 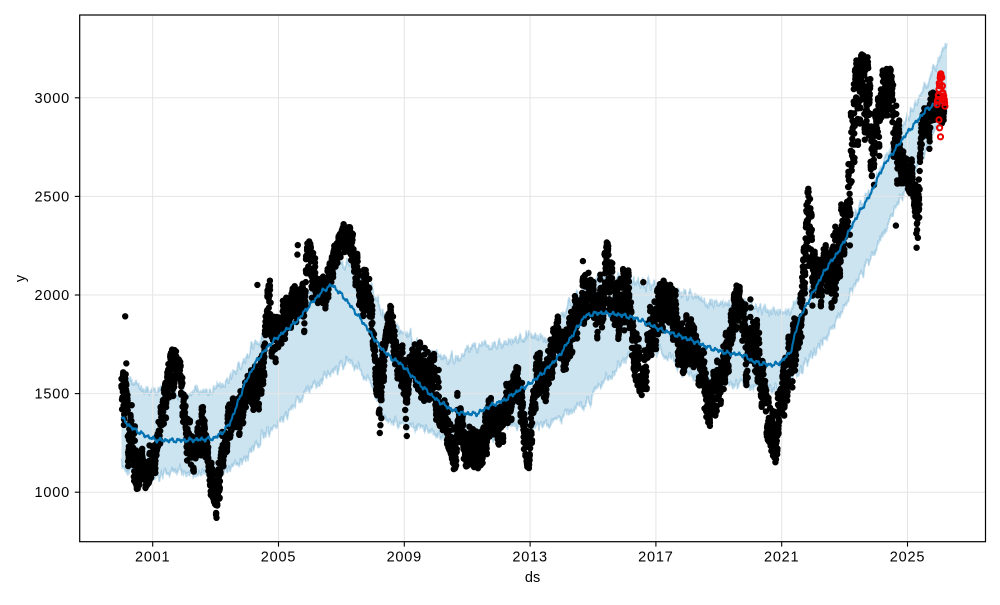 I want to click on svg-text: 2025, so click(x=907, y=558).